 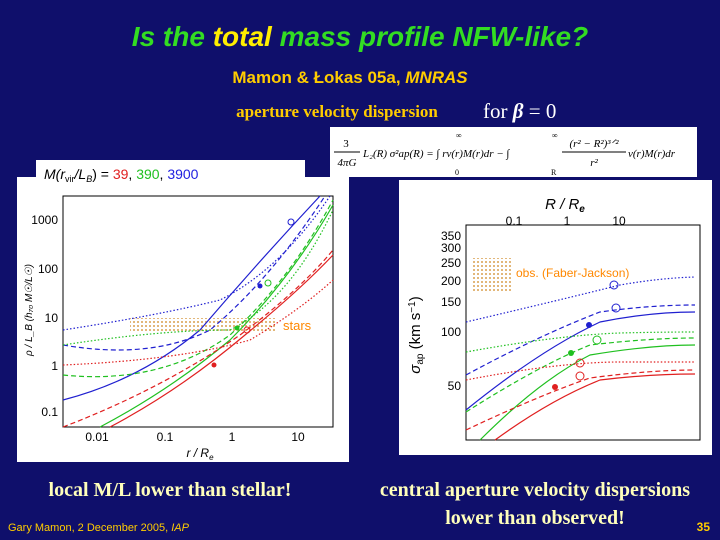 I want to click on authors: Mamon & Łokas 05a, MNRAS, so click(x=350, y=77).